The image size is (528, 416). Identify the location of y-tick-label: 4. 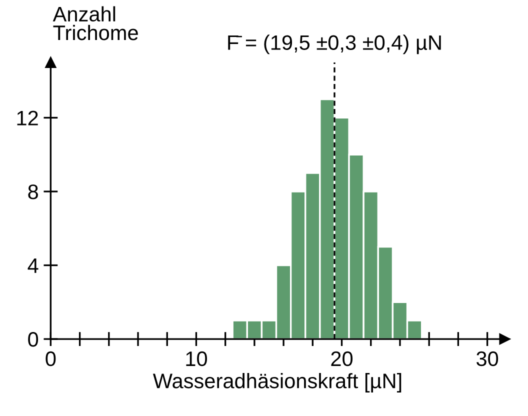
(33, 265).